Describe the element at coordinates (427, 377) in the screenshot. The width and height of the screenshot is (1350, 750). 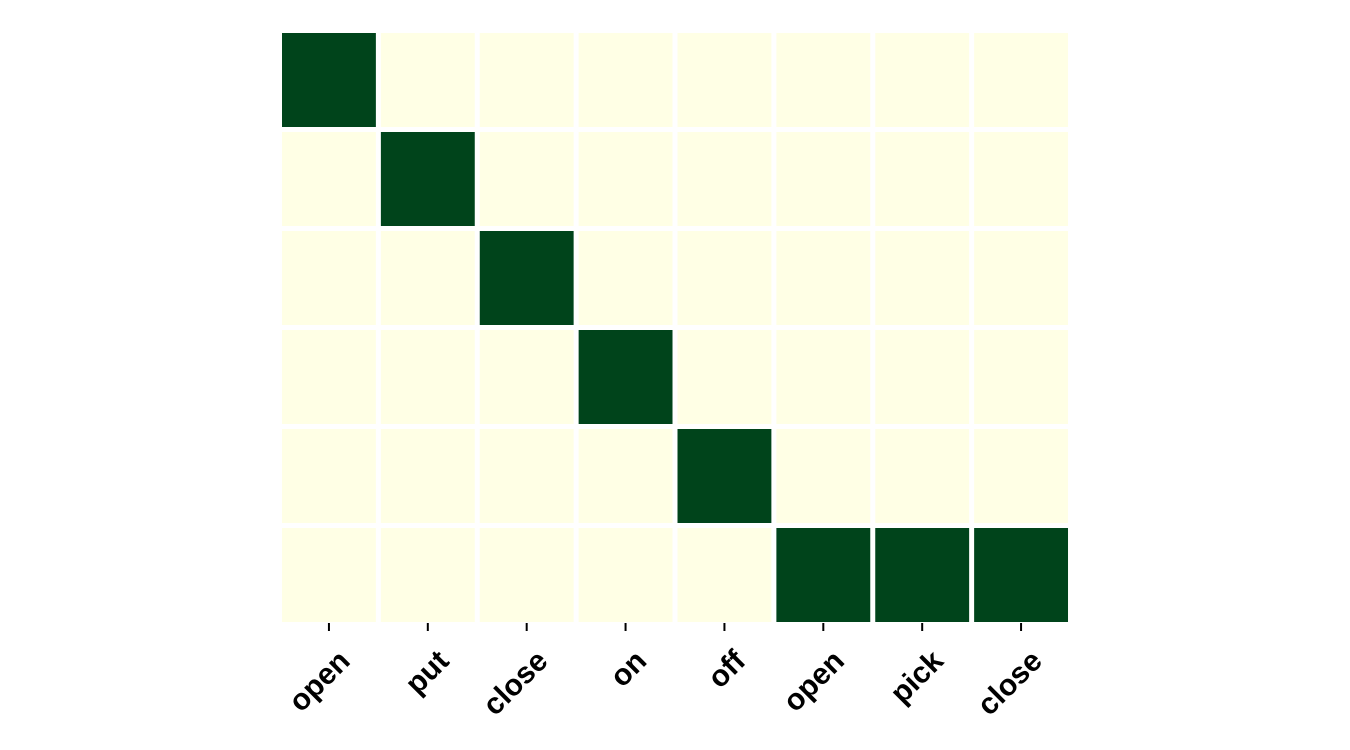
I see `heatmap-cell-r3-c1` at that location.